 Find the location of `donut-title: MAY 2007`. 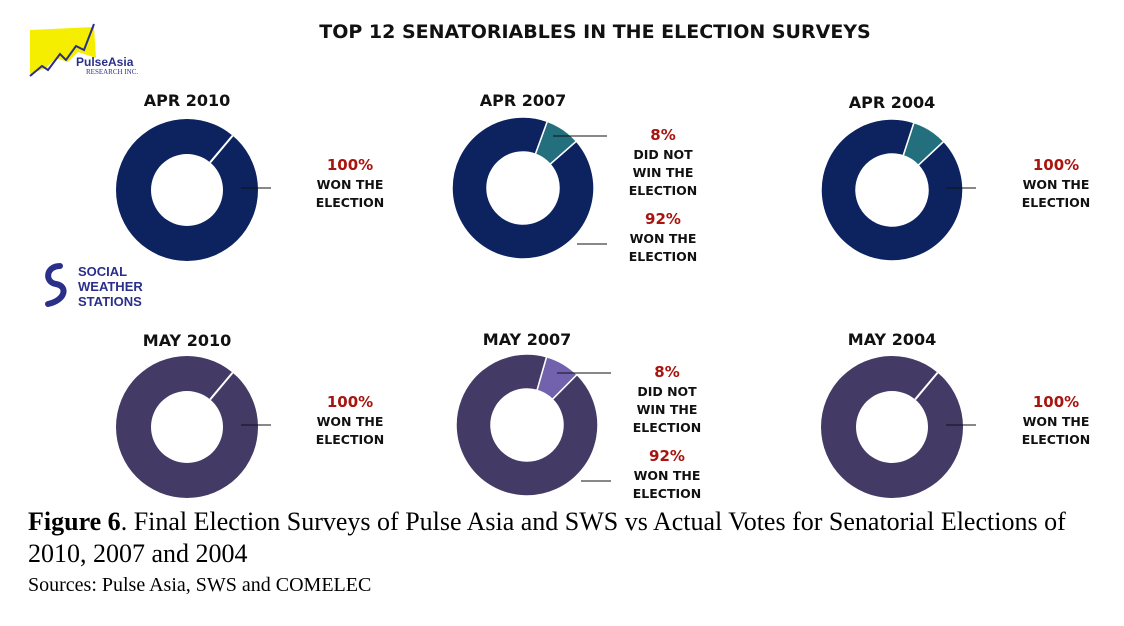

donut-title: MAY 2007 is located at coordinates (527, 339).